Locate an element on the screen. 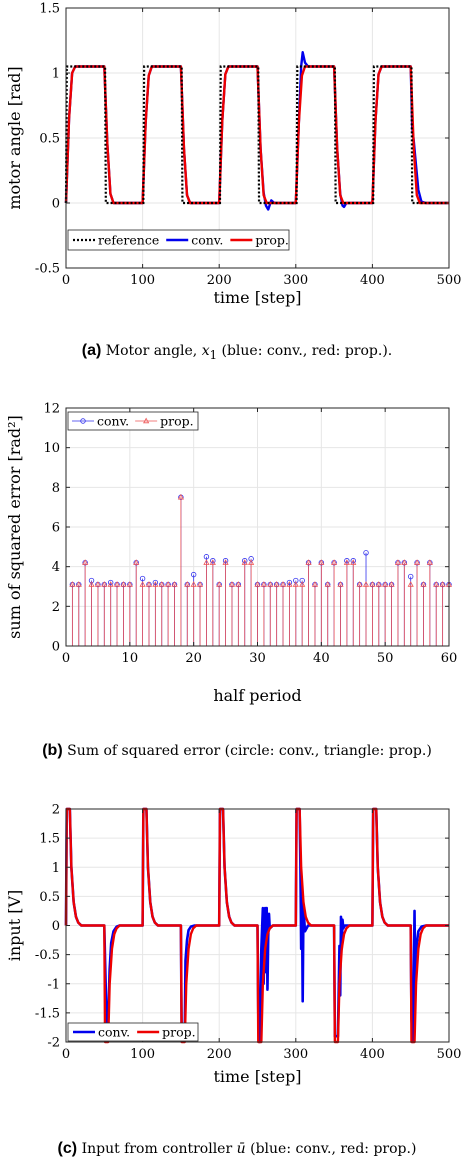  x-tick-label: 300 is located at coordinates (295, 1054).